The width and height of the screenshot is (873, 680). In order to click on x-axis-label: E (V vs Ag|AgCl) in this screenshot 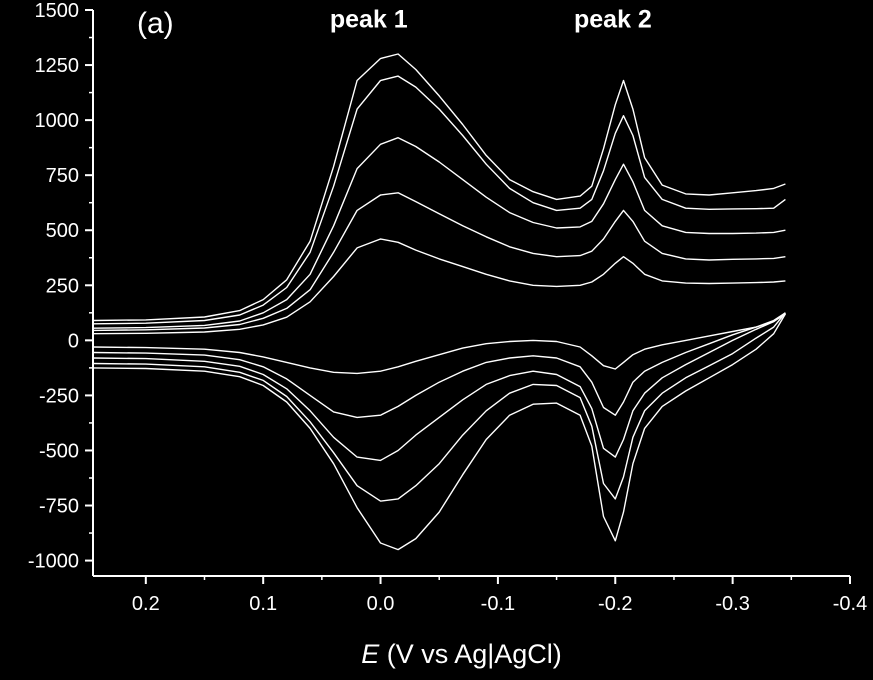, I will do `click(461, 654)`.